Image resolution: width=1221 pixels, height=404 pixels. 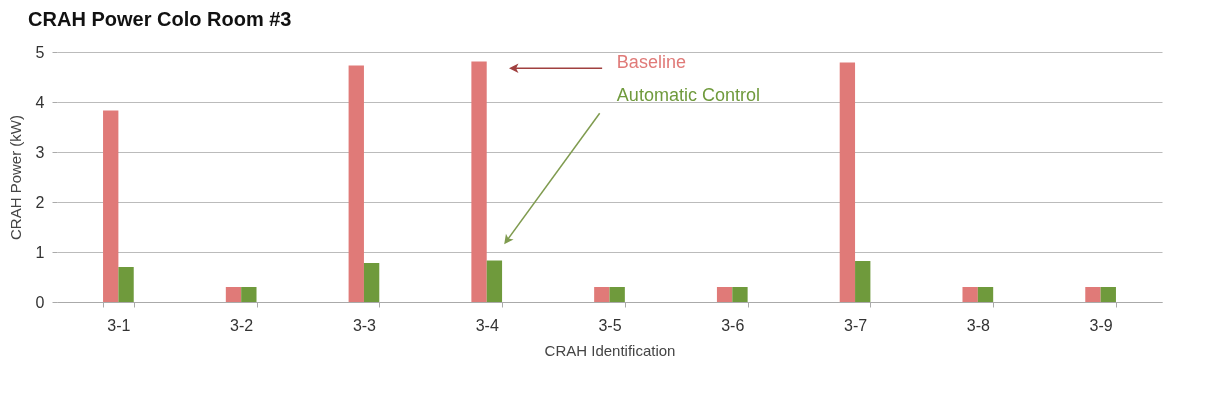 I want to click on text: Baseline, so click(x=651, y=62).